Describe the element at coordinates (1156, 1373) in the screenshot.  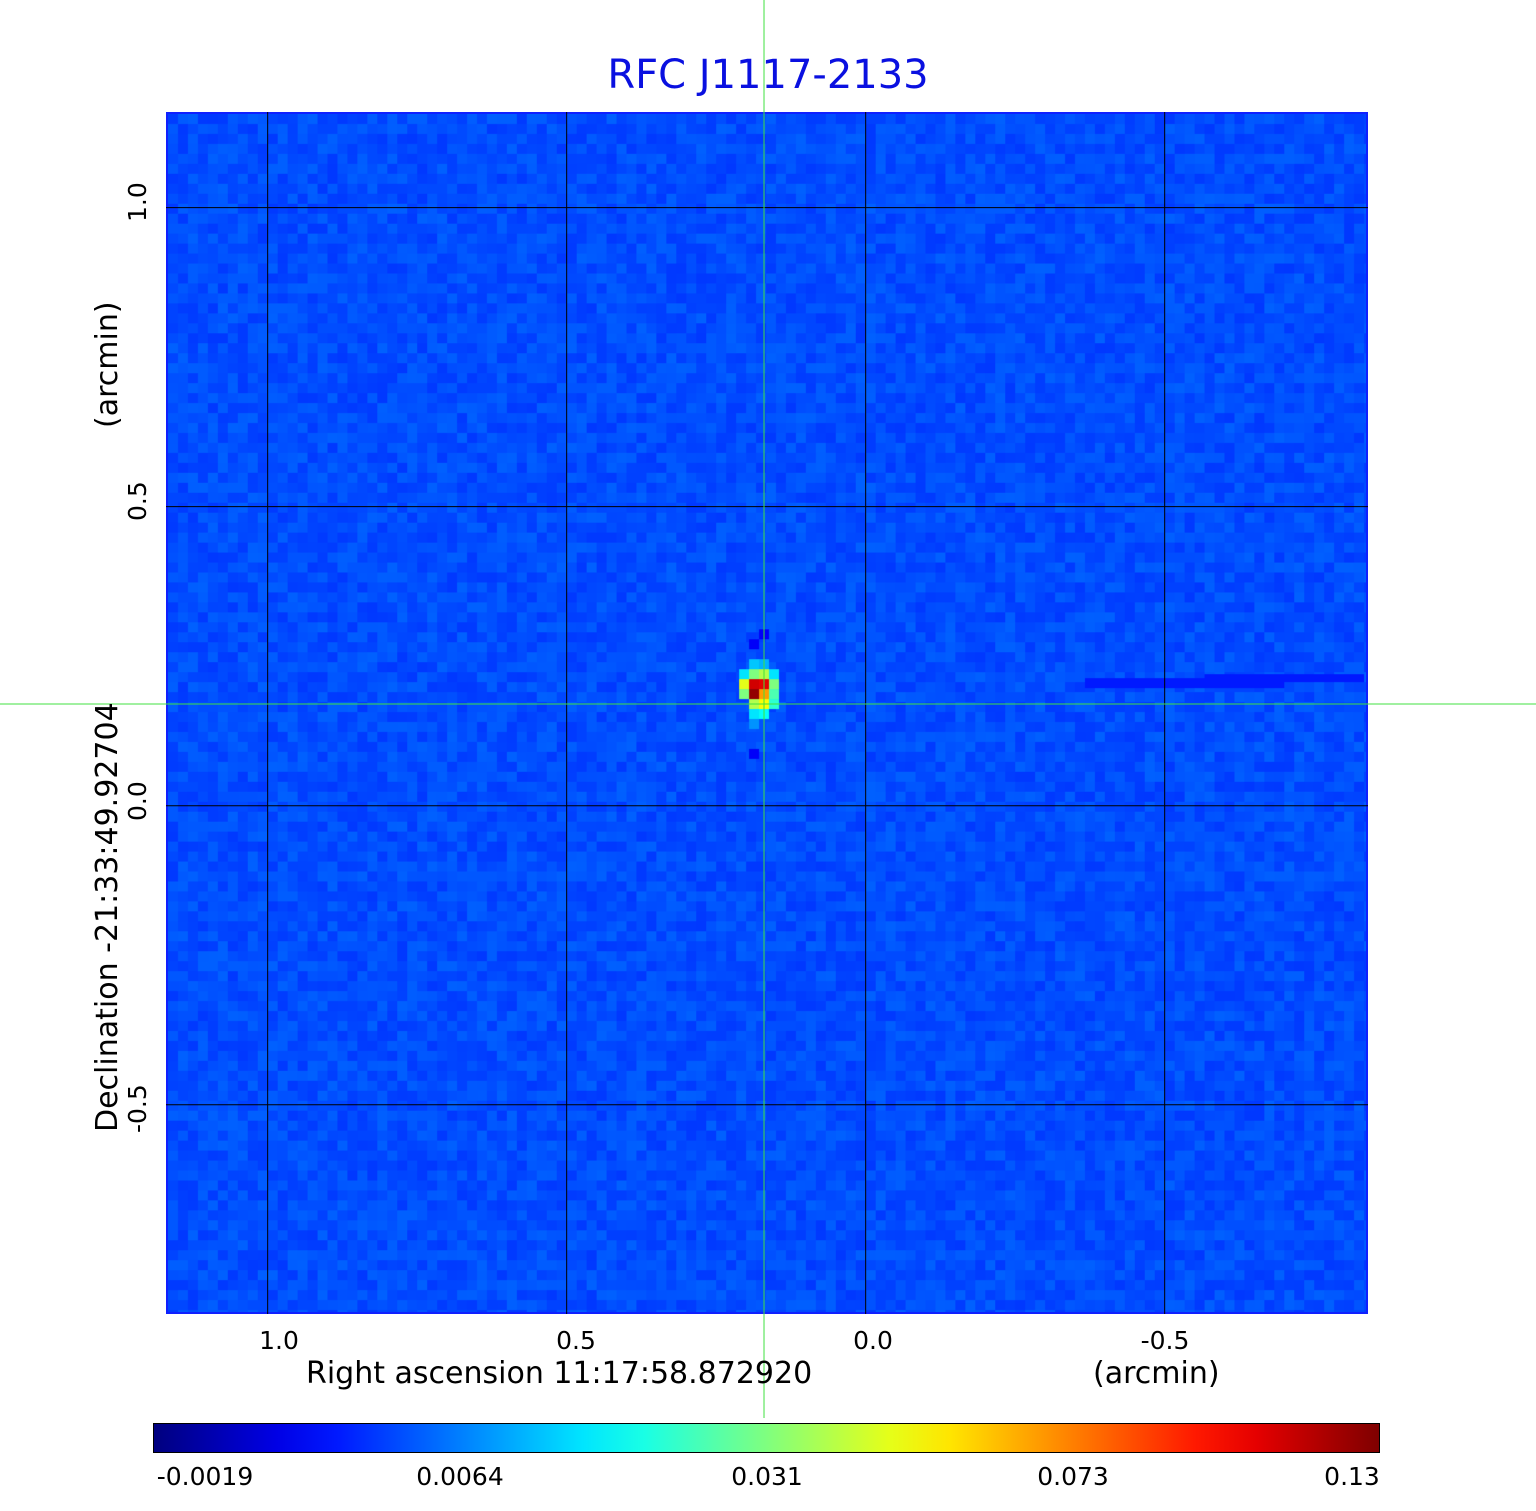
I see `x-axis-unit: (arcmin)` at that location.